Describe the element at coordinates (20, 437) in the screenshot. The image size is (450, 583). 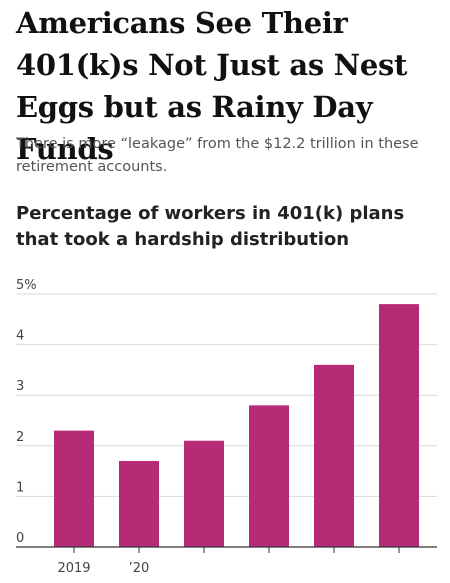
I see `y-tick-label: 2` at that location.